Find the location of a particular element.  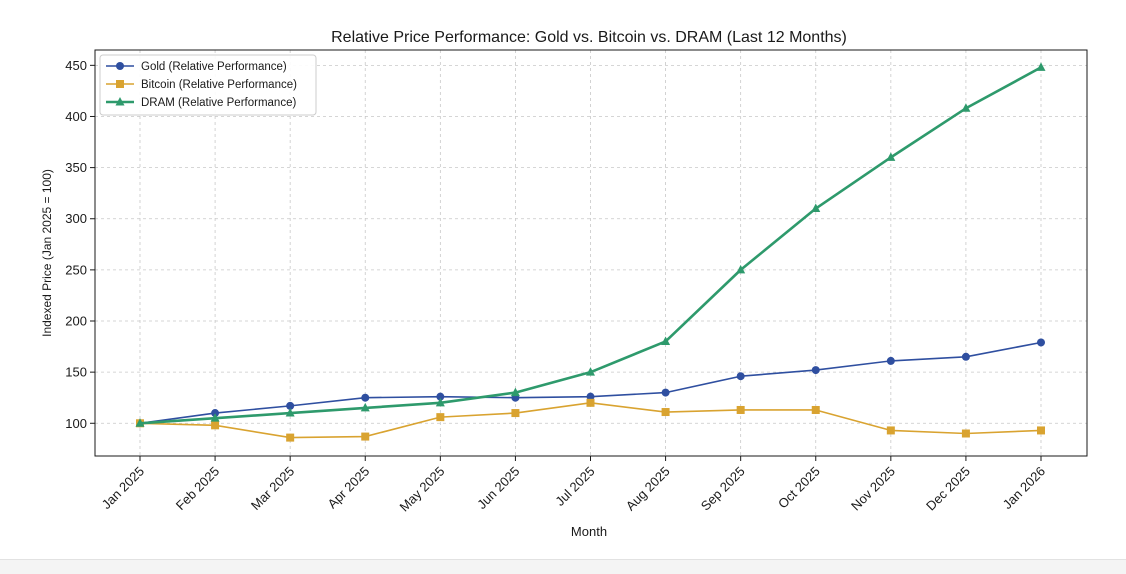

y-tick-label: 100 is located at coordinates (76, 423).